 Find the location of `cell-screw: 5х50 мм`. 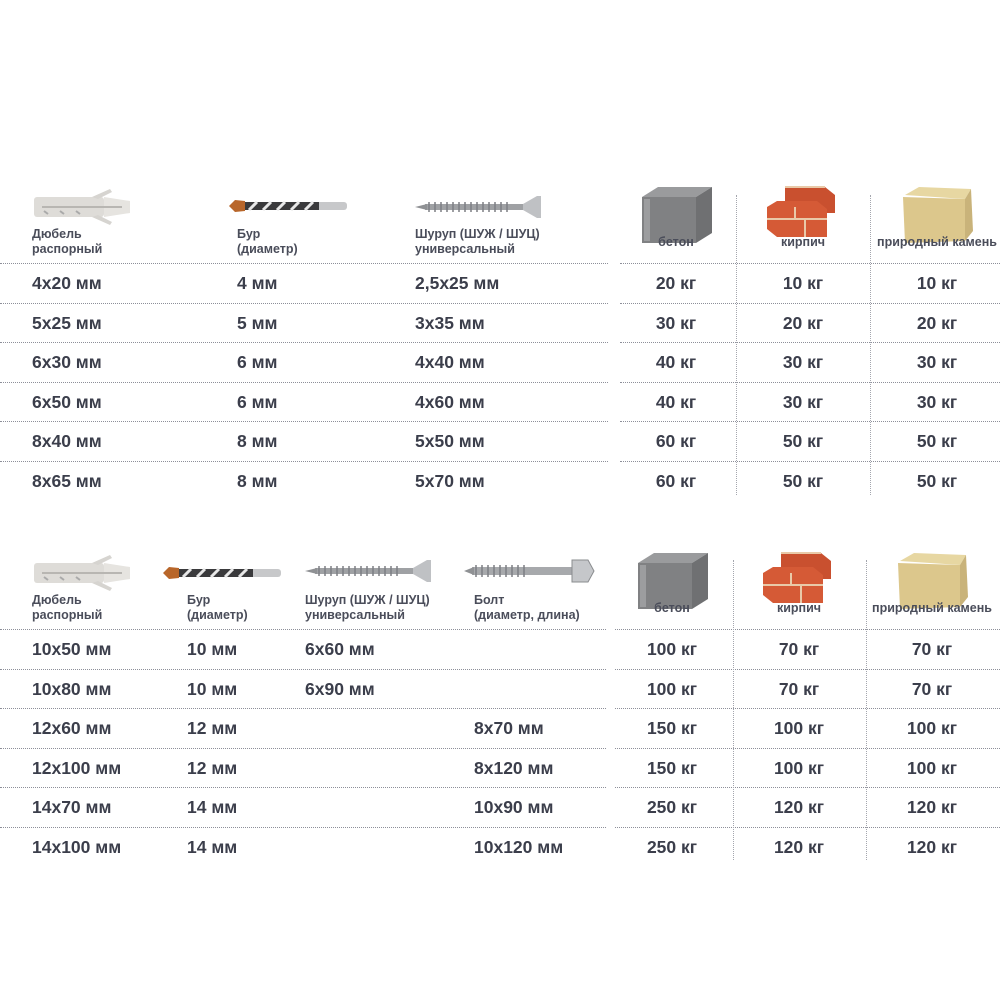

cell-screw: 5х50 мм is located at coordinates (450, 441).